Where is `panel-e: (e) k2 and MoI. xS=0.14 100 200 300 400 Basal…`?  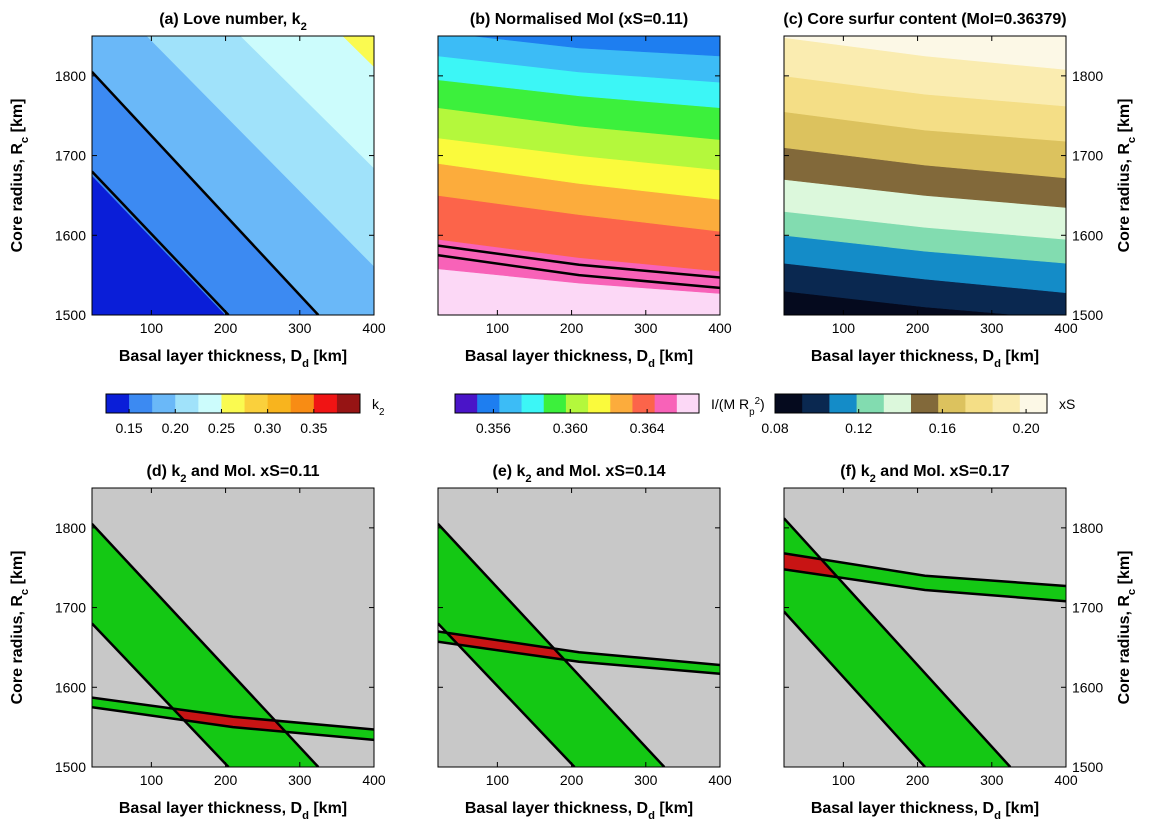
panel-e: (e) k2 and MoI. xS=0.14 100 200 300 400 Basal… is located at coordinates (584, 642).